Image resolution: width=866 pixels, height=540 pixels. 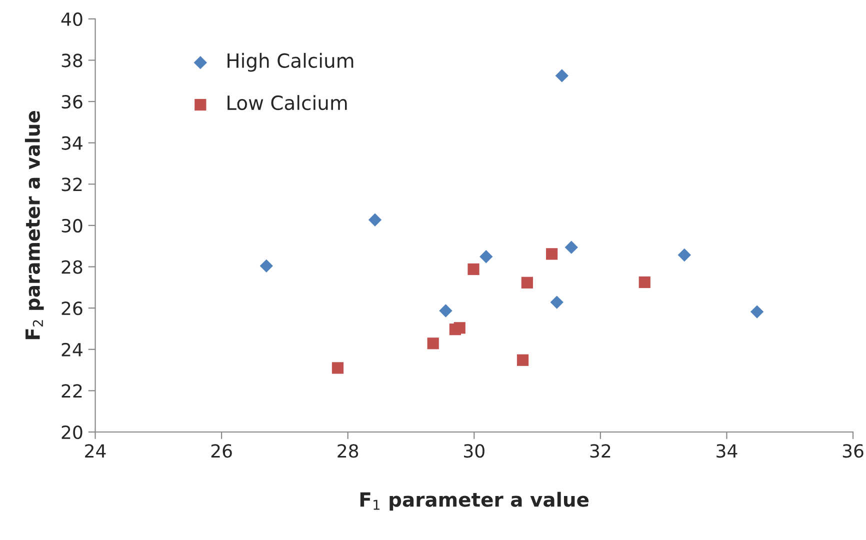 What do you see at coordinates (72, 267) in the screenshot?
I see `y-tick-label: 28` at bounding box center [72, 267].